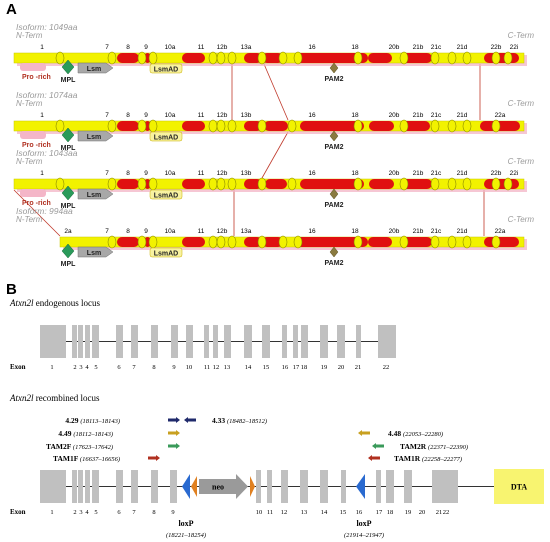 This screenshot has height=542, width=550. I want to click on loxp-range: (21914–21947), so click(364, 535).